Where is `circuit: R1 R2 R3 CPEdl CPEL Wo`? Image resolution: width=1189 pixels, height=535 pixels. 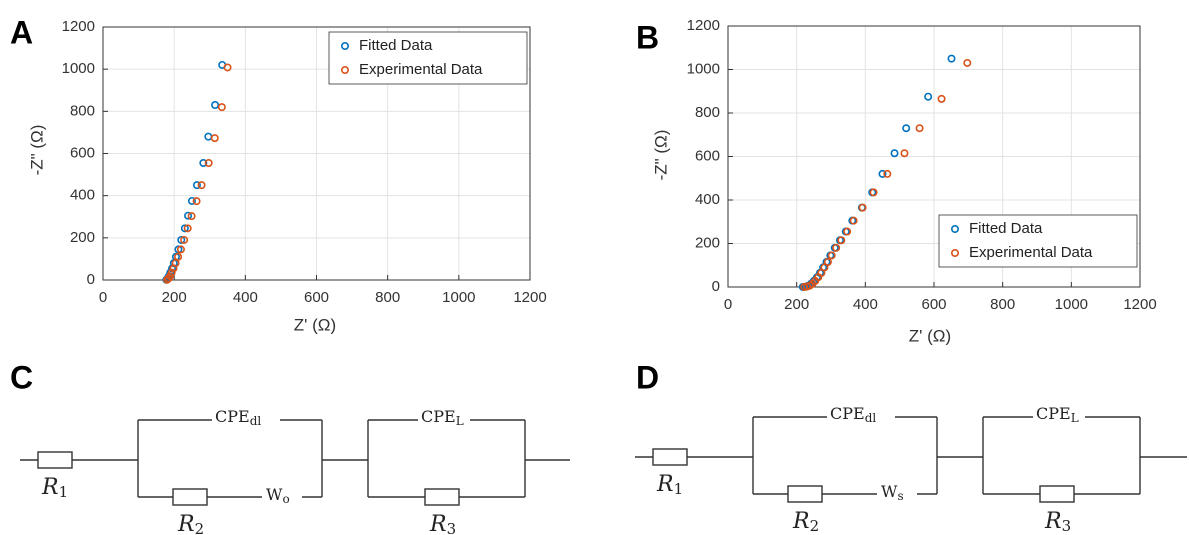 circuit: R1 R2 R3 CPEdl CPEL Wo is located at coordinates (295, 471).